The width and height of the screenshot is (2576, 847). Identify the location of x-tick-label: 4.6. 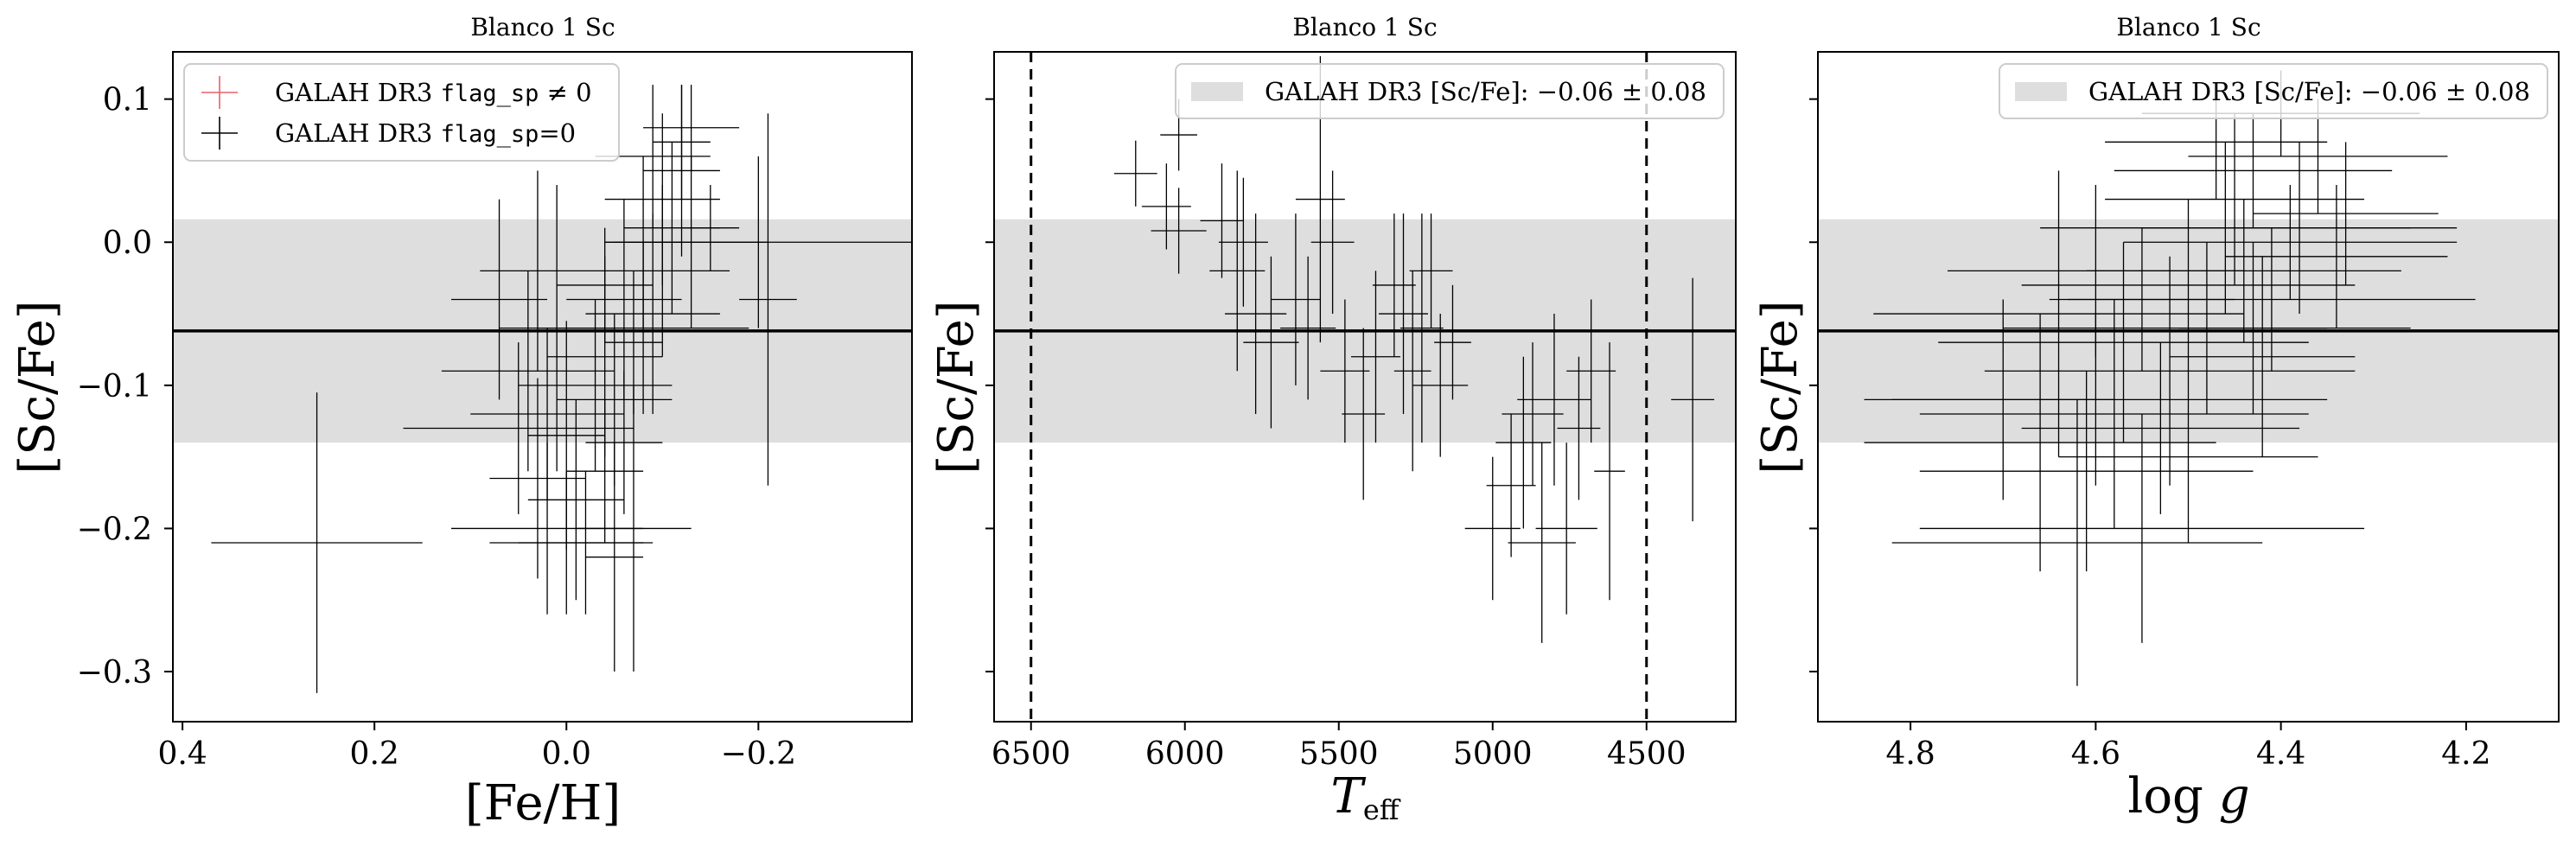
(2095, 754).